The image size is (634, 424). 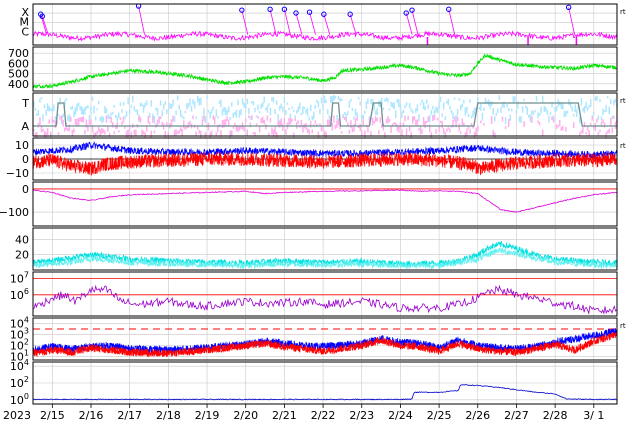 What do you see at coordinates (325, 164) in the screenshot?
I see `imf-bz-line` at bounding box center [325, 164].